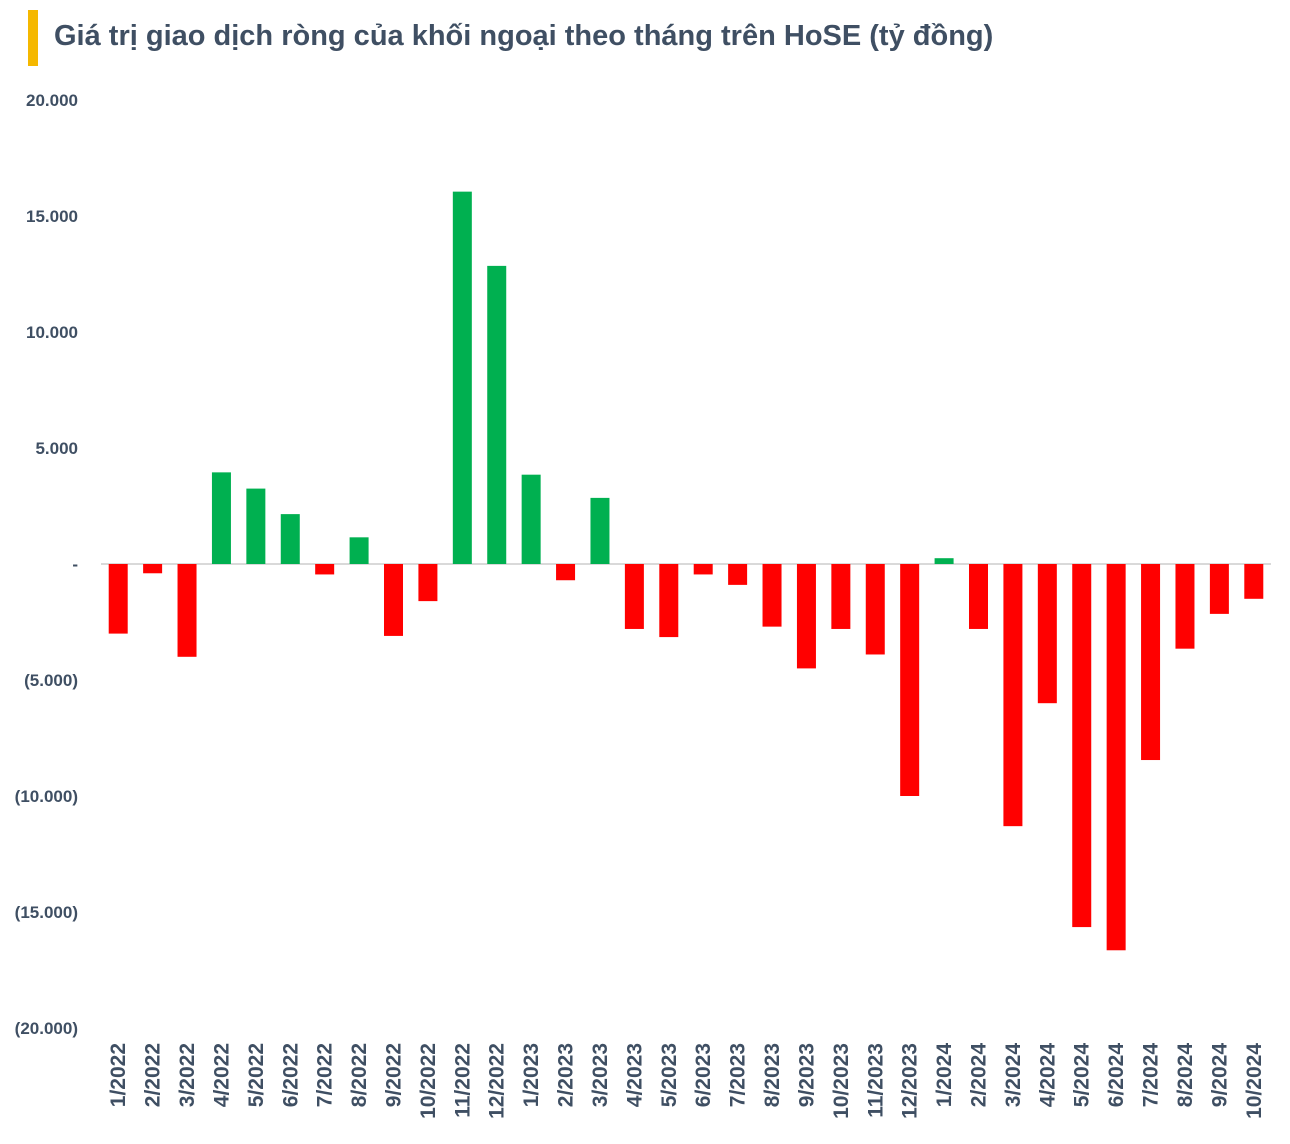  Describe the element at coordinates (462, 1080) in the screenshot. I see `x-tick-label: 11/2022` at that location.